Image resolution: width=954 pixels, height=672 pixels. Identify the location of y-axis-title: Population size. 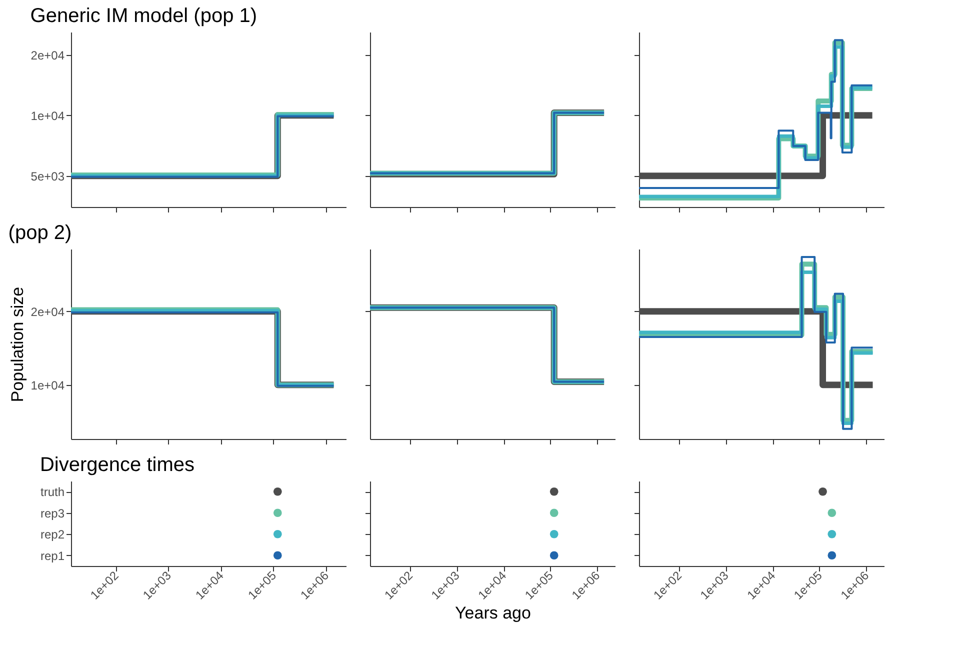
(17, 344).